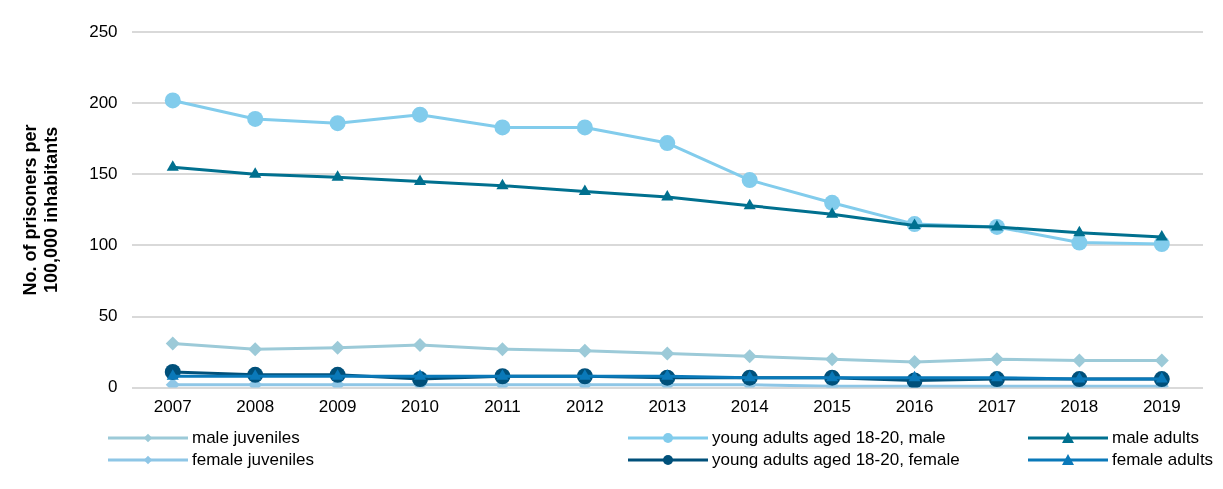 Image resolution: width=1223 pixels, height=489 pixels. Describe the element at coordinates (502, 407) in the screenshot. I see `x-tick-label: 2011` at that location.